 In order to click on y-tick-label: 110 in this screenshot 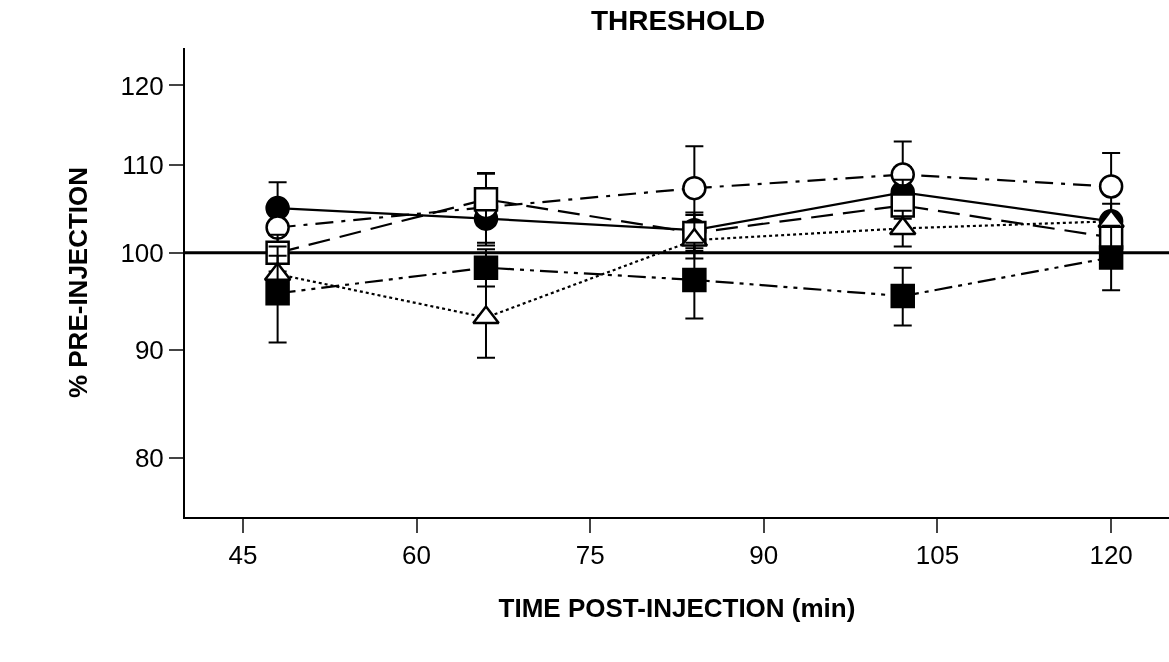, I will do `click(143, 165)`.